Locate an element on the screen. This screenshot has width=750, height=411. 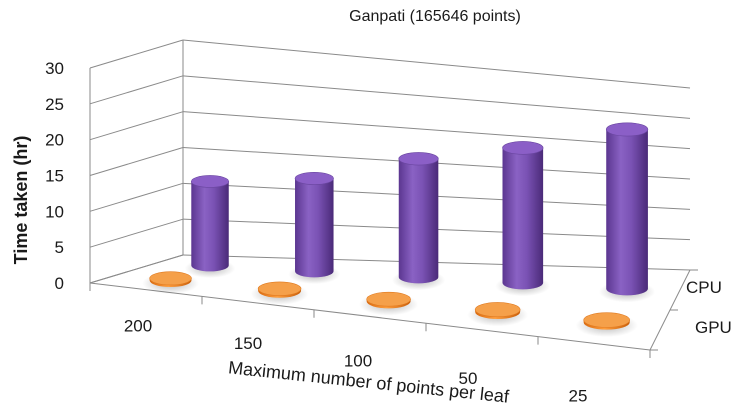
series-label-cpu: CPU is located at coordinates (704, 287).